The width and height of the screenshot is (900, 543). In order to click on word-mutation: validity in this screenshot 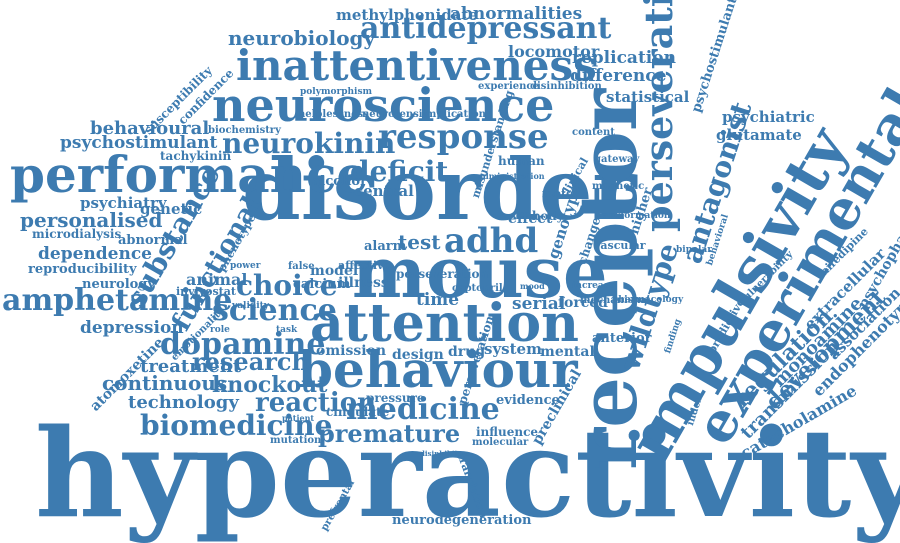, I will do `click(250, 306)`.